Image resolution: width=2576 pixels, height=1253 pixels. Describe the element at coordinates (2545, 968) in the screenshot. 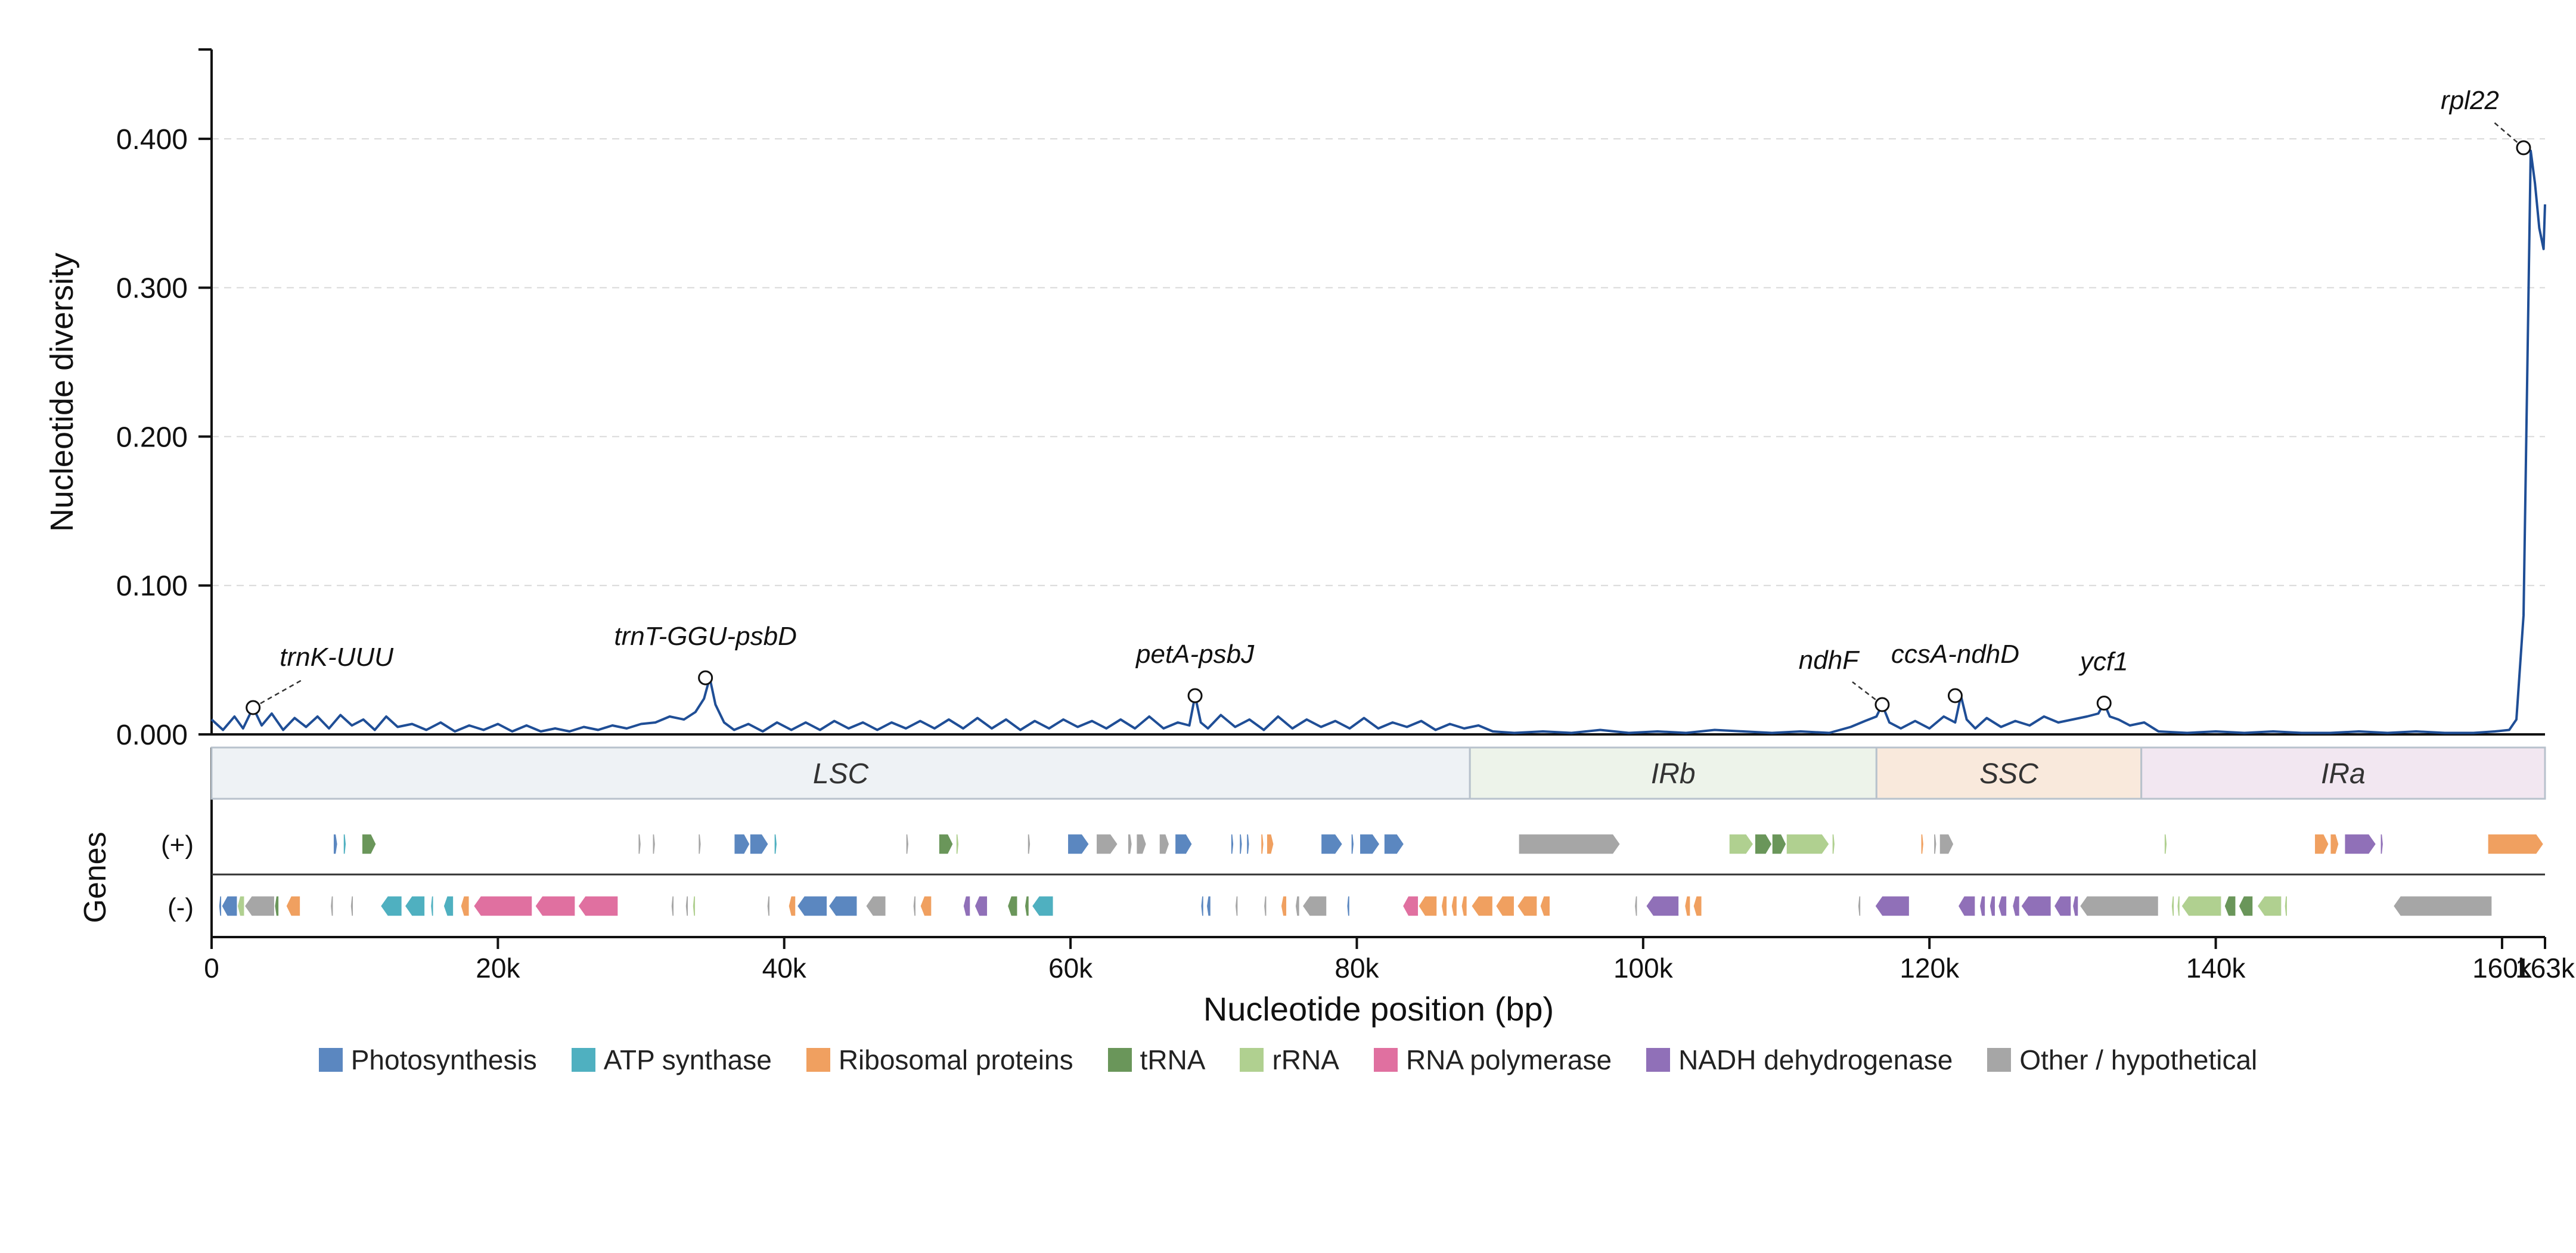

I see `x-tick-label: 163k` at that location.